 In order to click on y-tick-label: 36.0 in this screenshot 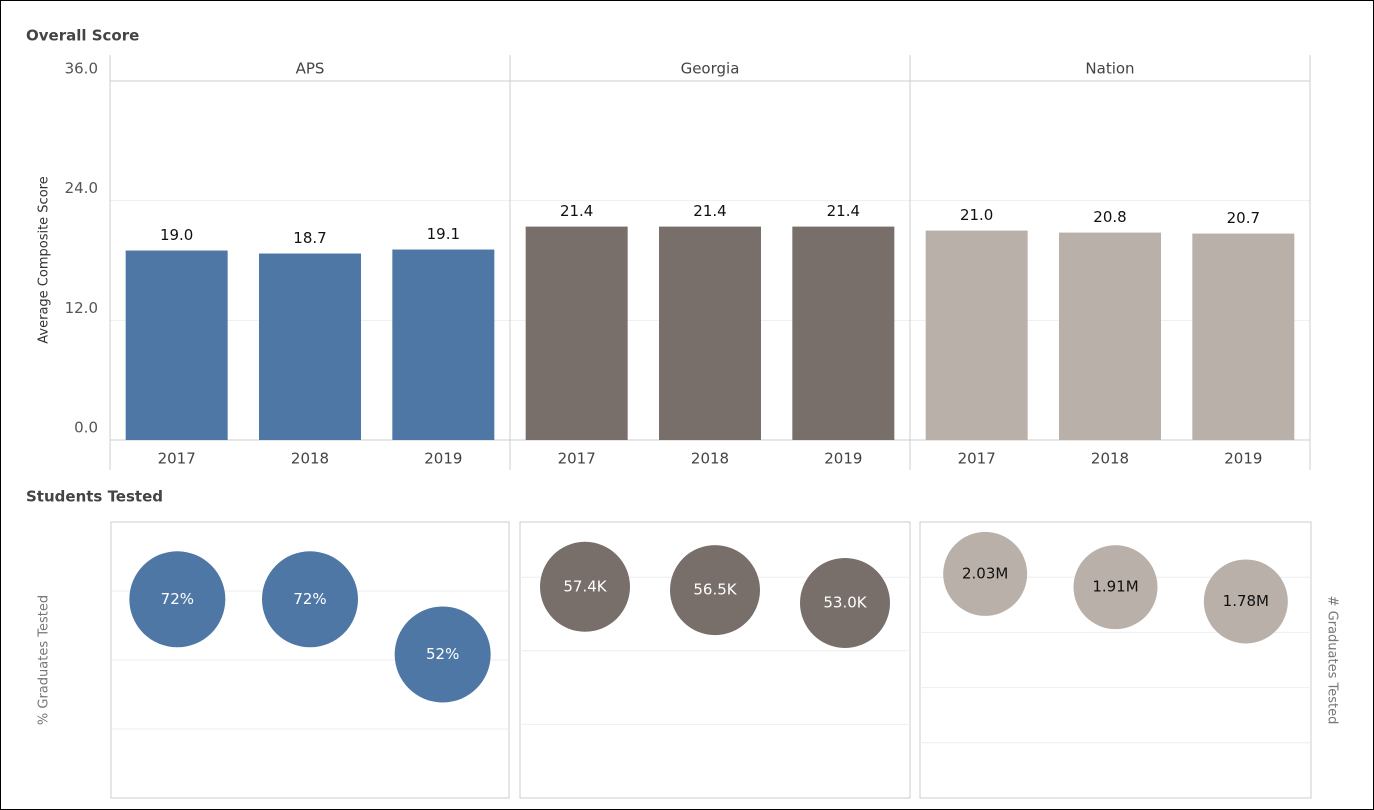, I will do `click(81, 69)`.